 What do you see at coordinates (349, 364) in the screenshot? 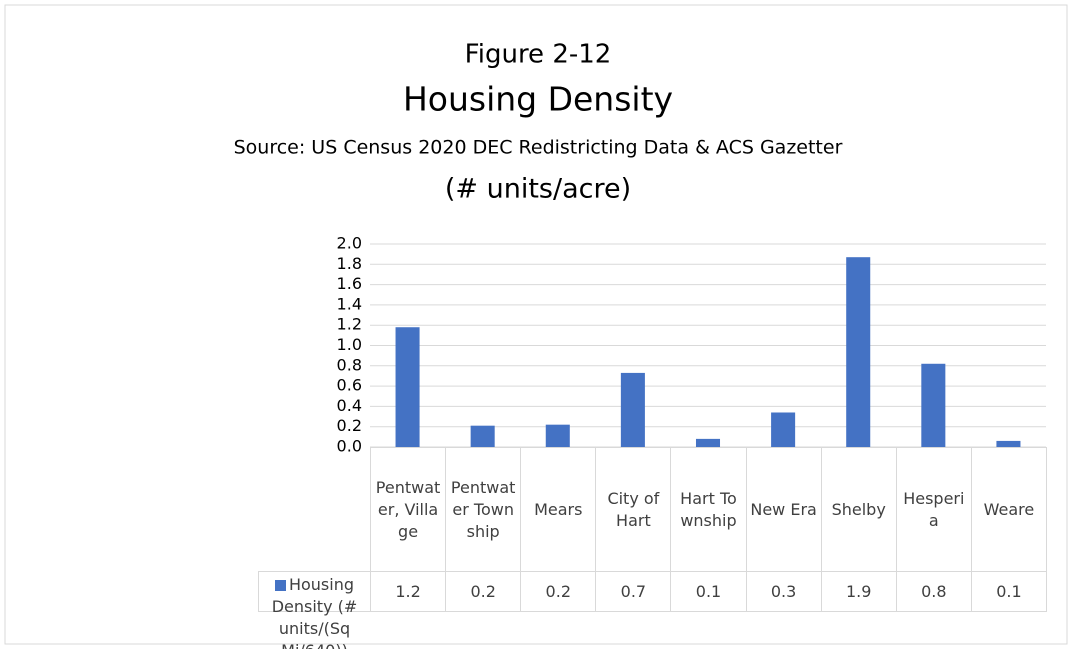
I see `y-tick-label: 0.8` at bounding box center [349, 364].